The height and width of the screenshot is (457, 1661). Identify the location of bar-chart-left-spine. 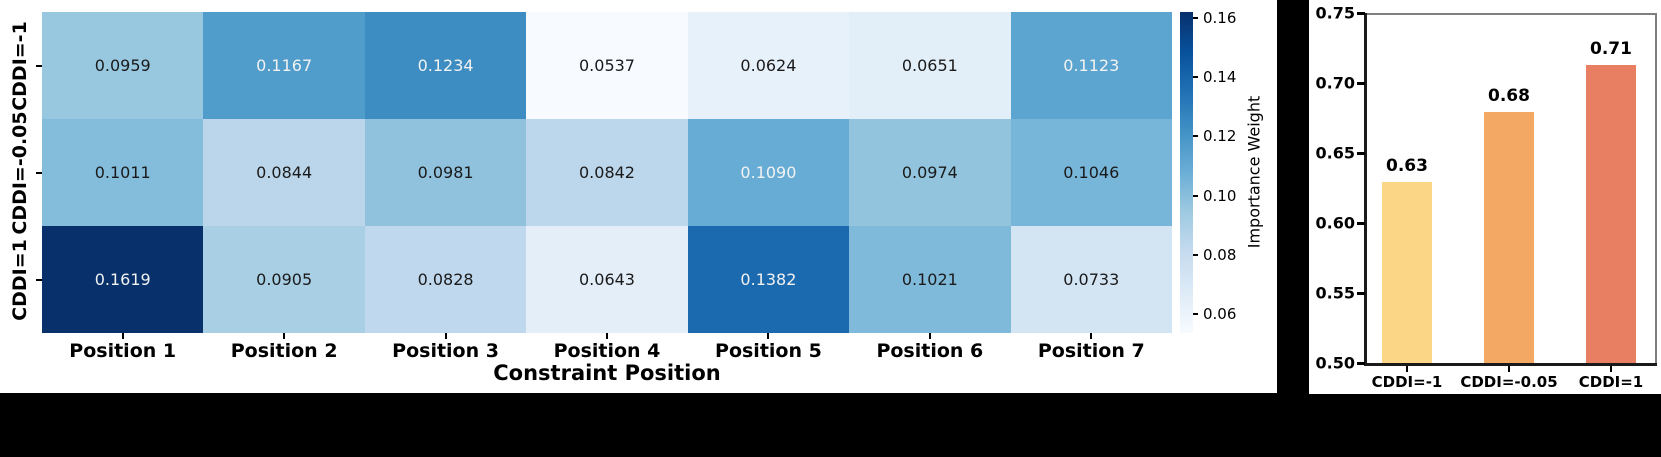
(1365, 189).